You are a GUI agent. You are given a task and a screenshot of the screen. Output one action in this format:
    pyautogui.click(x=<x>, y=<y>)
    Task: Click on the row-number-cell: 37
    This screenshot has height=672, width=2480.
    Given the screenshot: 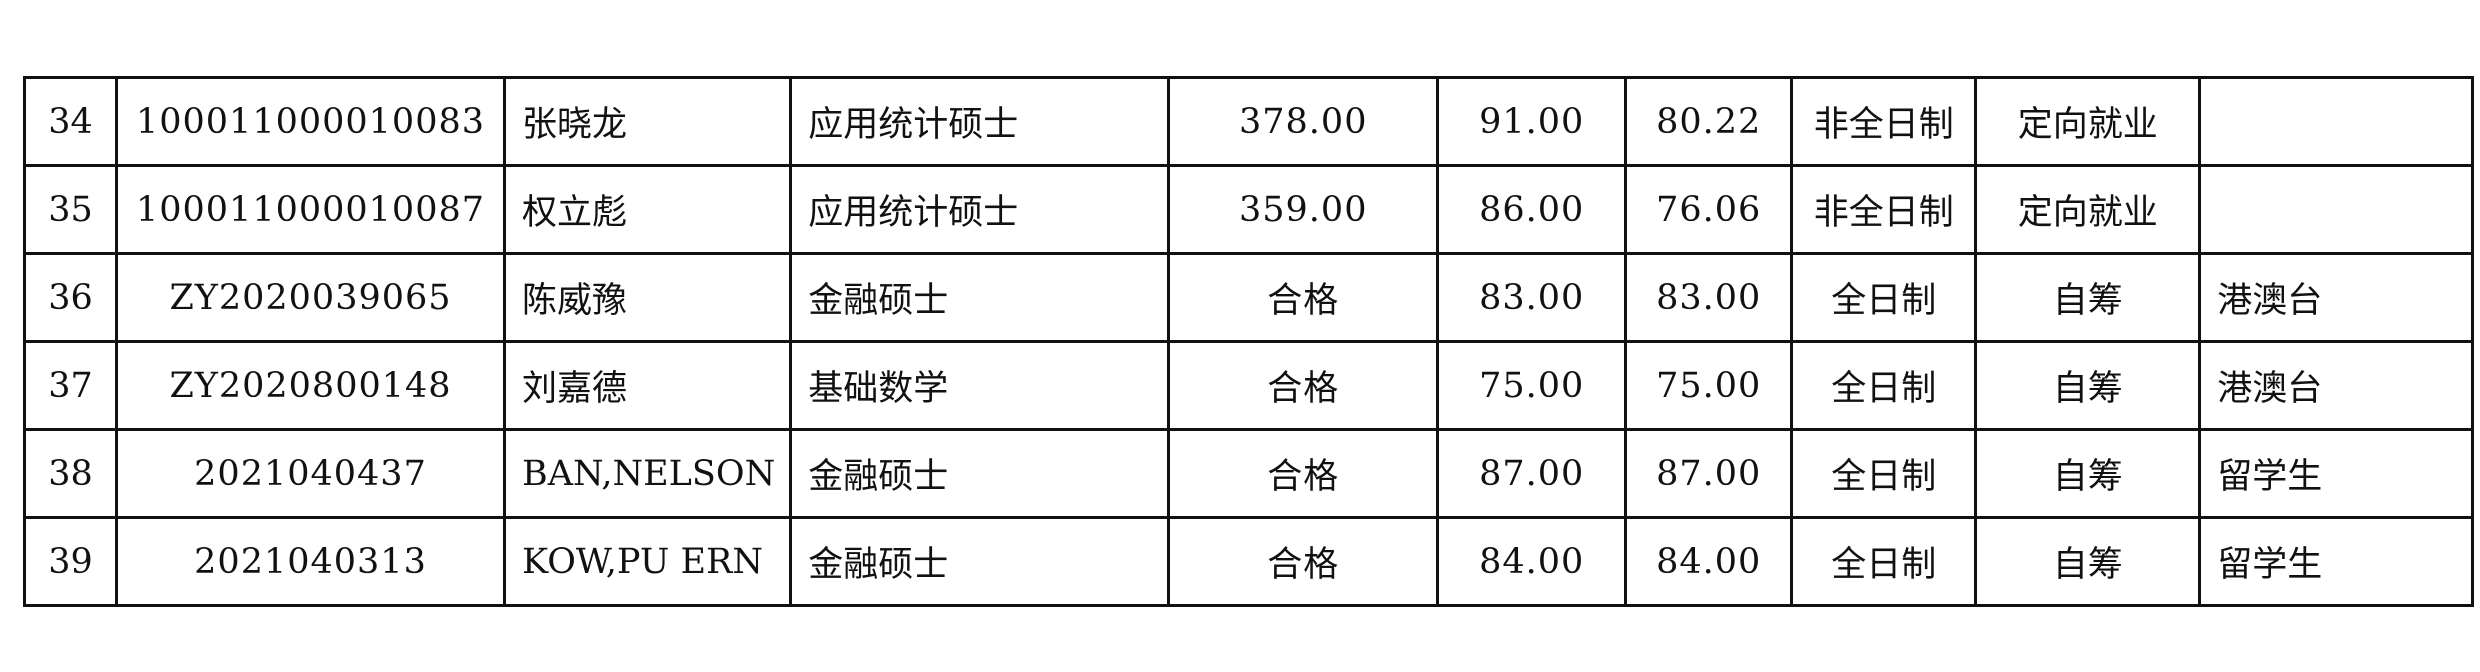 What is the action you would take?
    pyautogui.click(x=70, y=385)
    